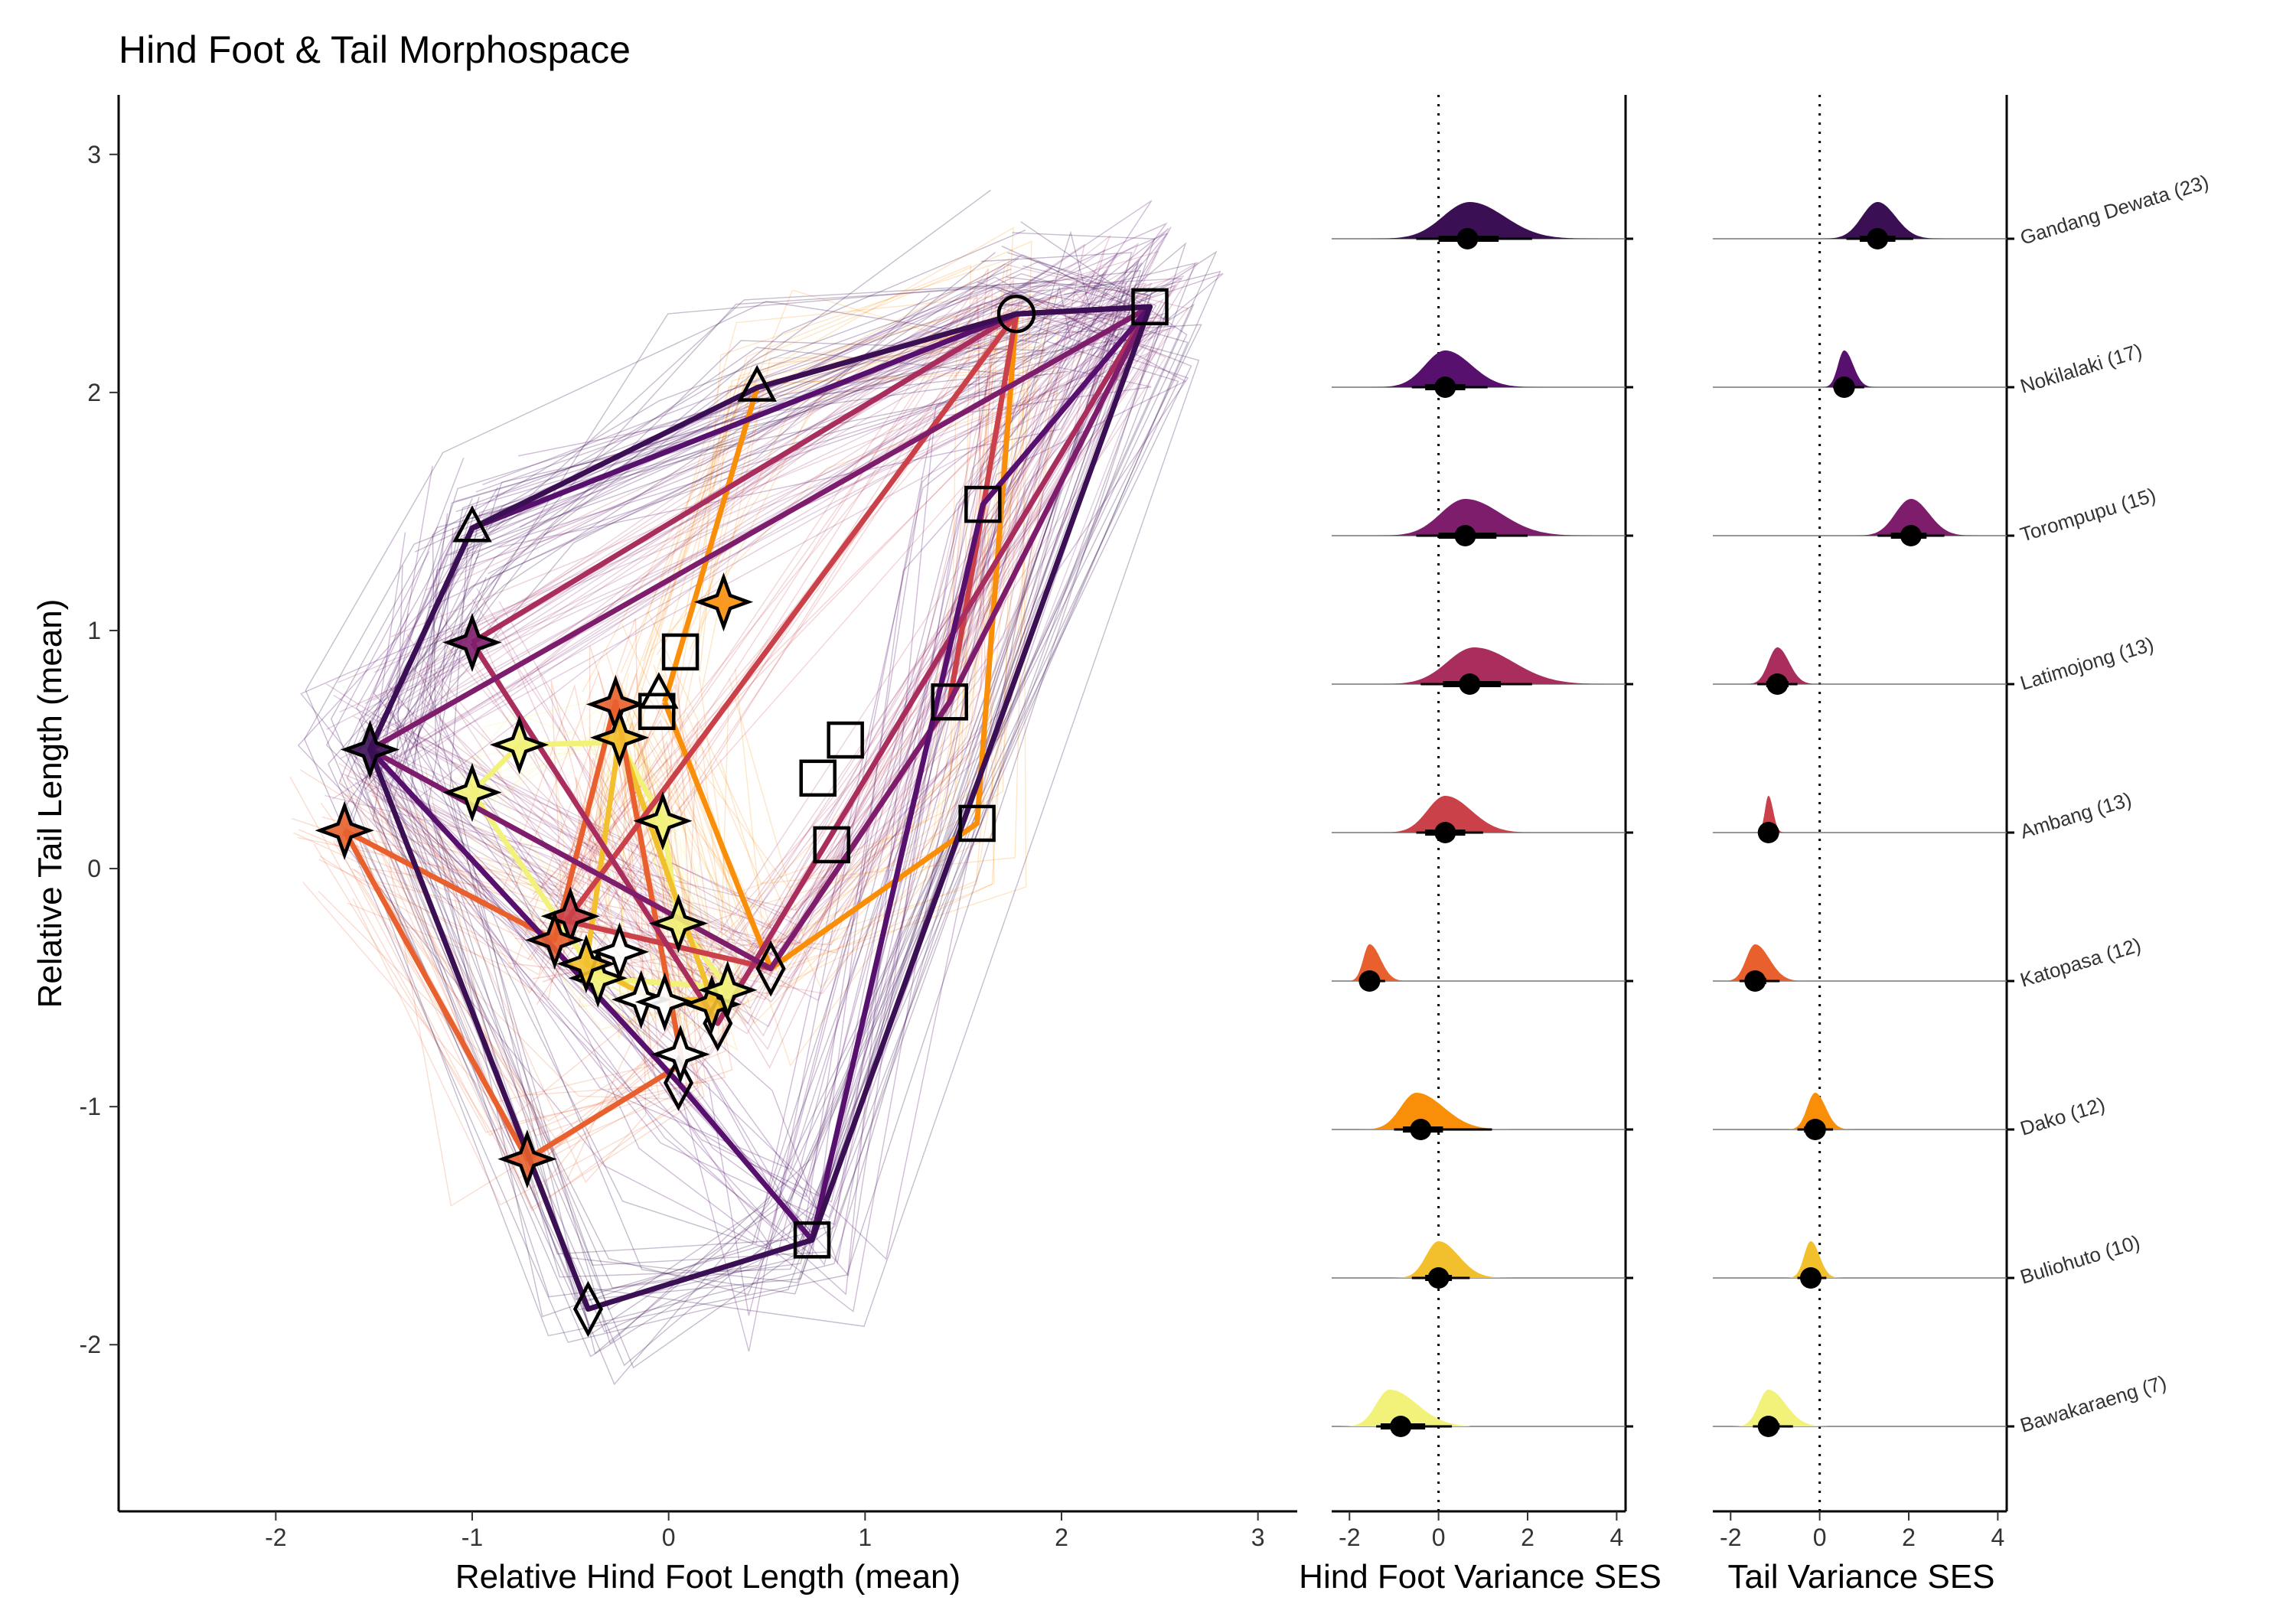 This screenshot has height=1607, width=2296. I want to click on tail-density-ambang, so click(1863, 819).